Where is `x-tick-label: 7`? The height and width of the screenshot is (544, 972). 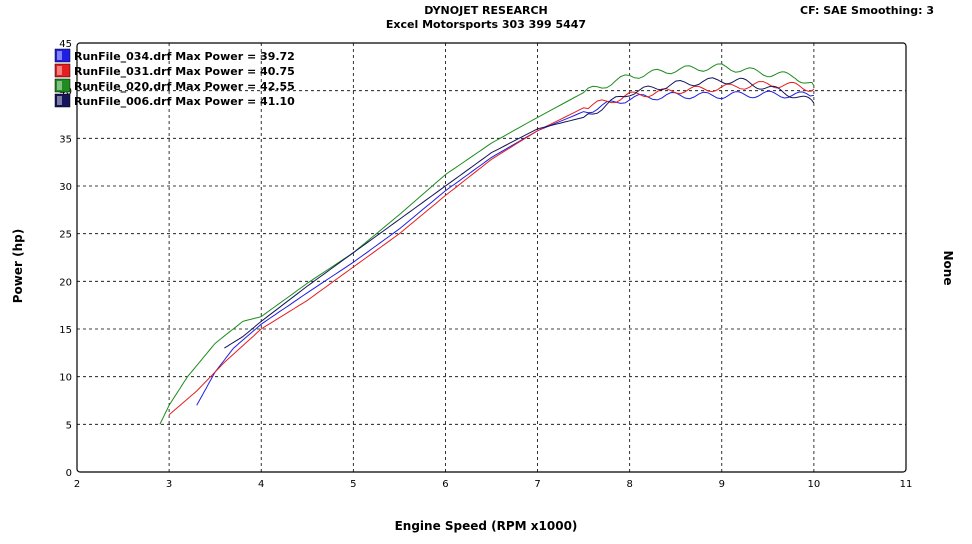
x-tick-label: 7 is located at coordinates (537, 484).